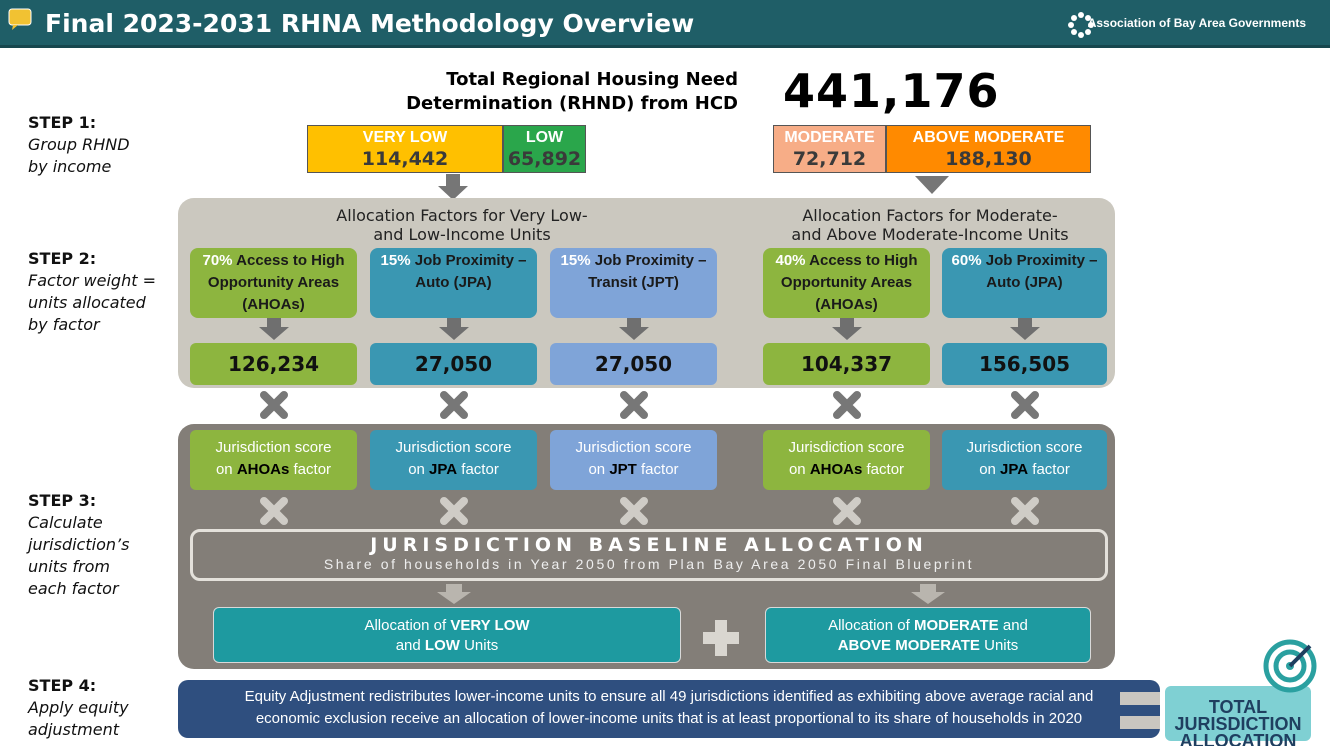 The image size is (1330, 746). Describe the element at coordinates (721, 638) in the screenshot. I see `plus` at that location.